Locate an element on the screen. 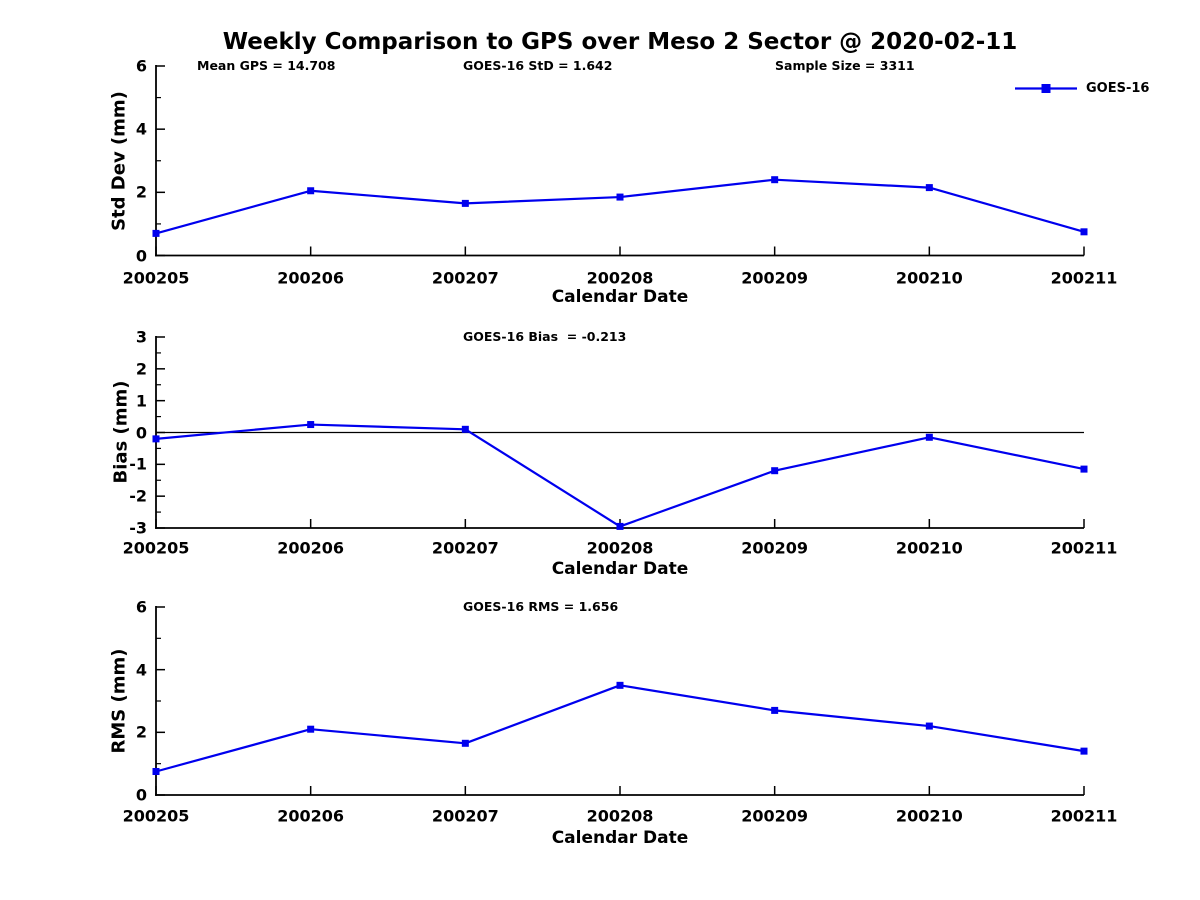  annotation-goes16-std: GOES-16 StD = 1.642 is located at coordinates (538, 65).